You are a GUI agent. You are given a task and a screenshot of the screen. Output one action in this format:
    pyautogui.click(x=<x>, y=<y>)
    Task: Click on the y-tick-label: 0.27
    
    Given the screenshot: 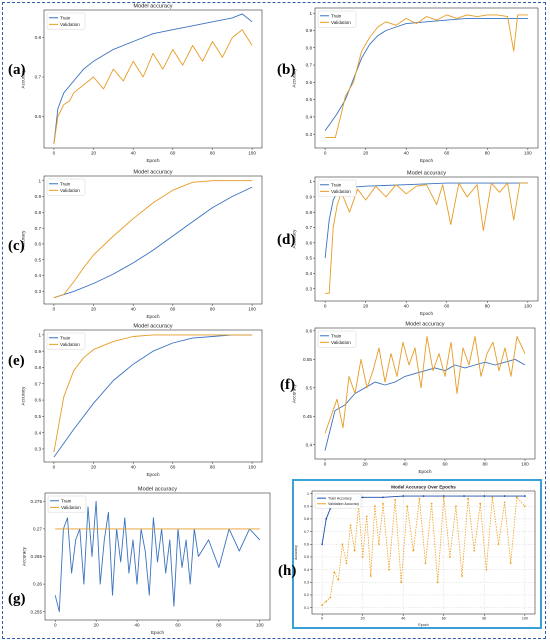 What is the action you would take?
    pyautogui.click(x=37, y=529)
    